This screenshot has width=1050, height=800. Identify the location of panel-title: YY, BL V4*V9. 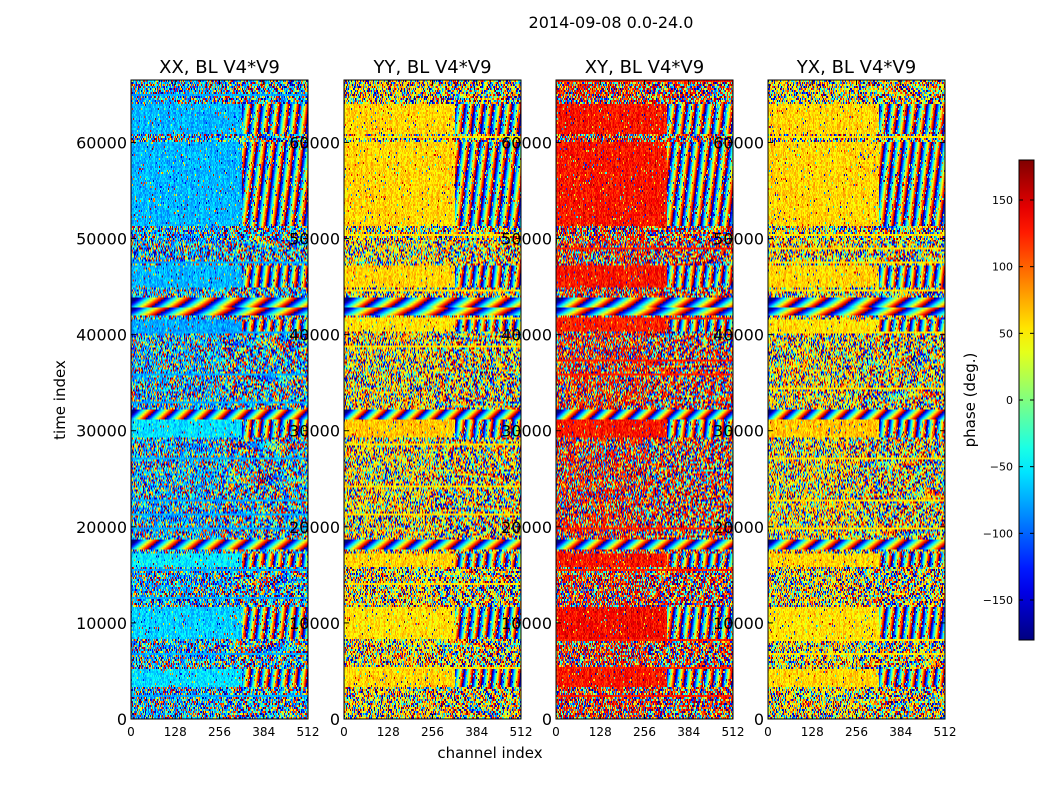
(431, 67).